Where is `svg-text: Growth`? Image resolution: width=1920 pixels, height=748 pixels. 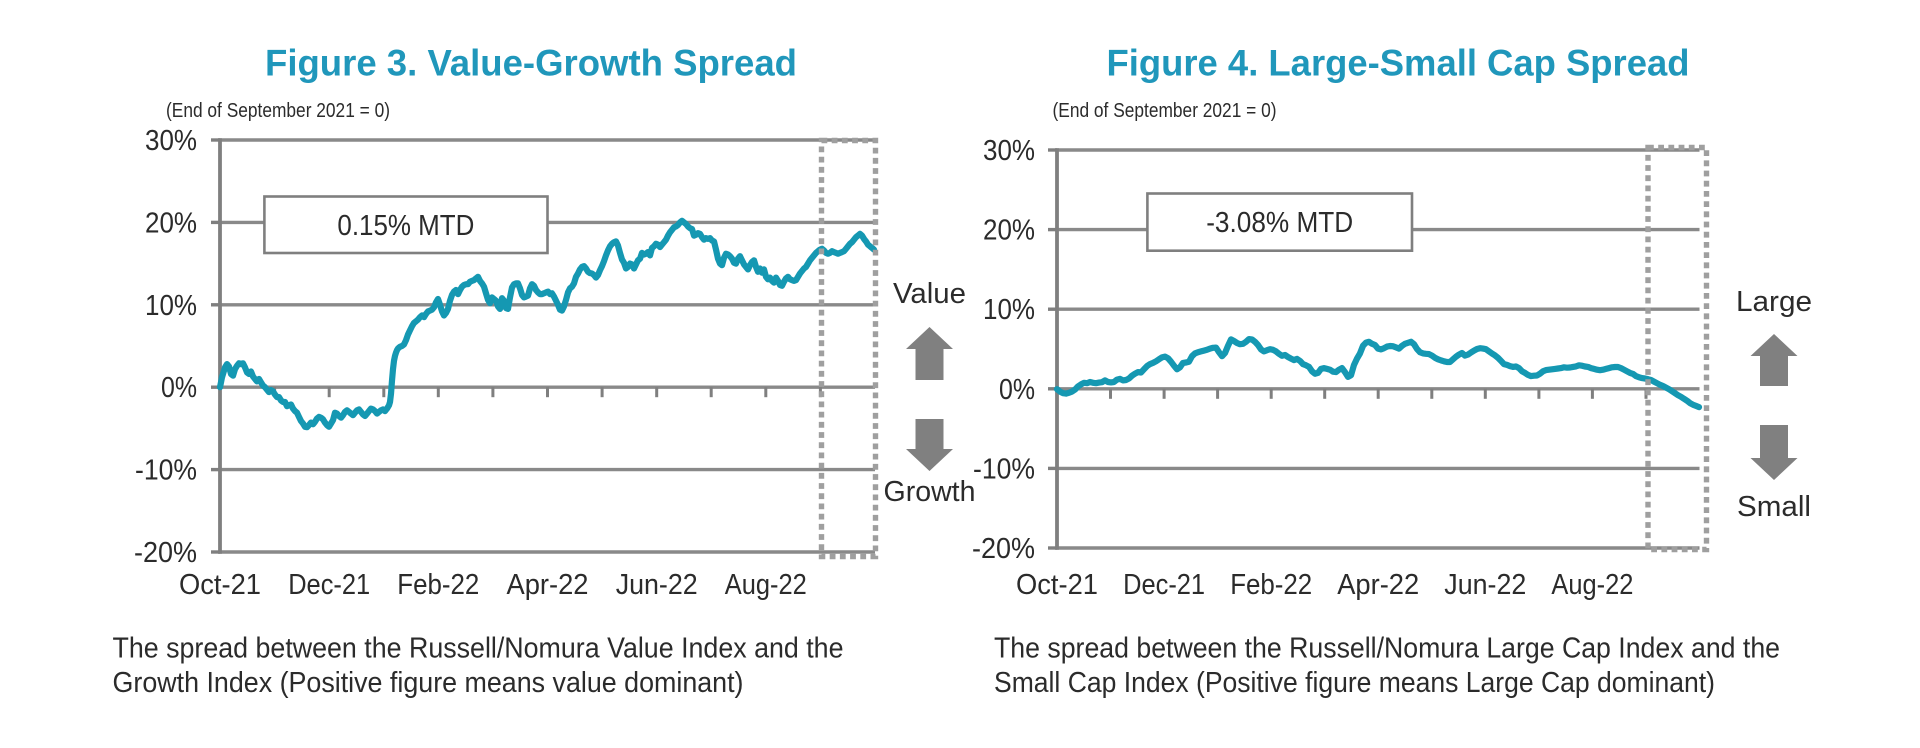
svg-text: Growth is located at coordinates (930, 492).